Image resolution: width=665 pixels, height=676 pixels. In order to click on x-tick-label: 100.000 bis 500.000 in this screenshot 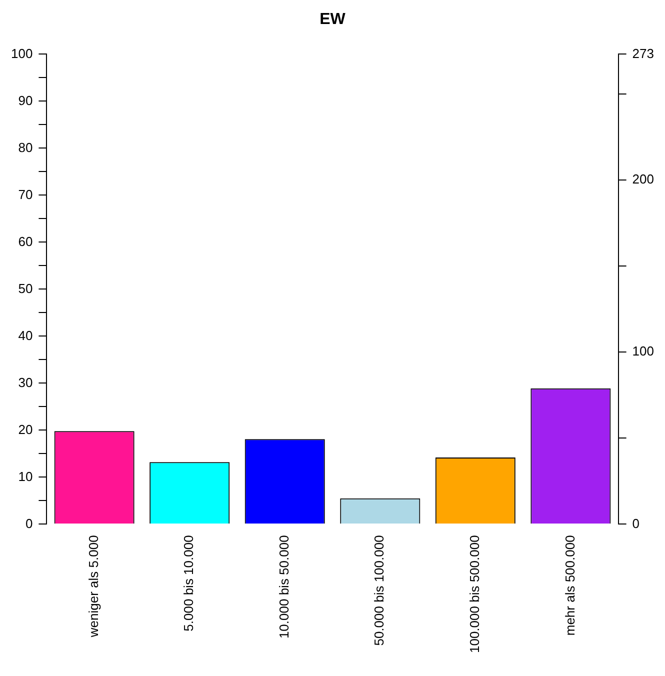, I will do `click(474, 594)`.